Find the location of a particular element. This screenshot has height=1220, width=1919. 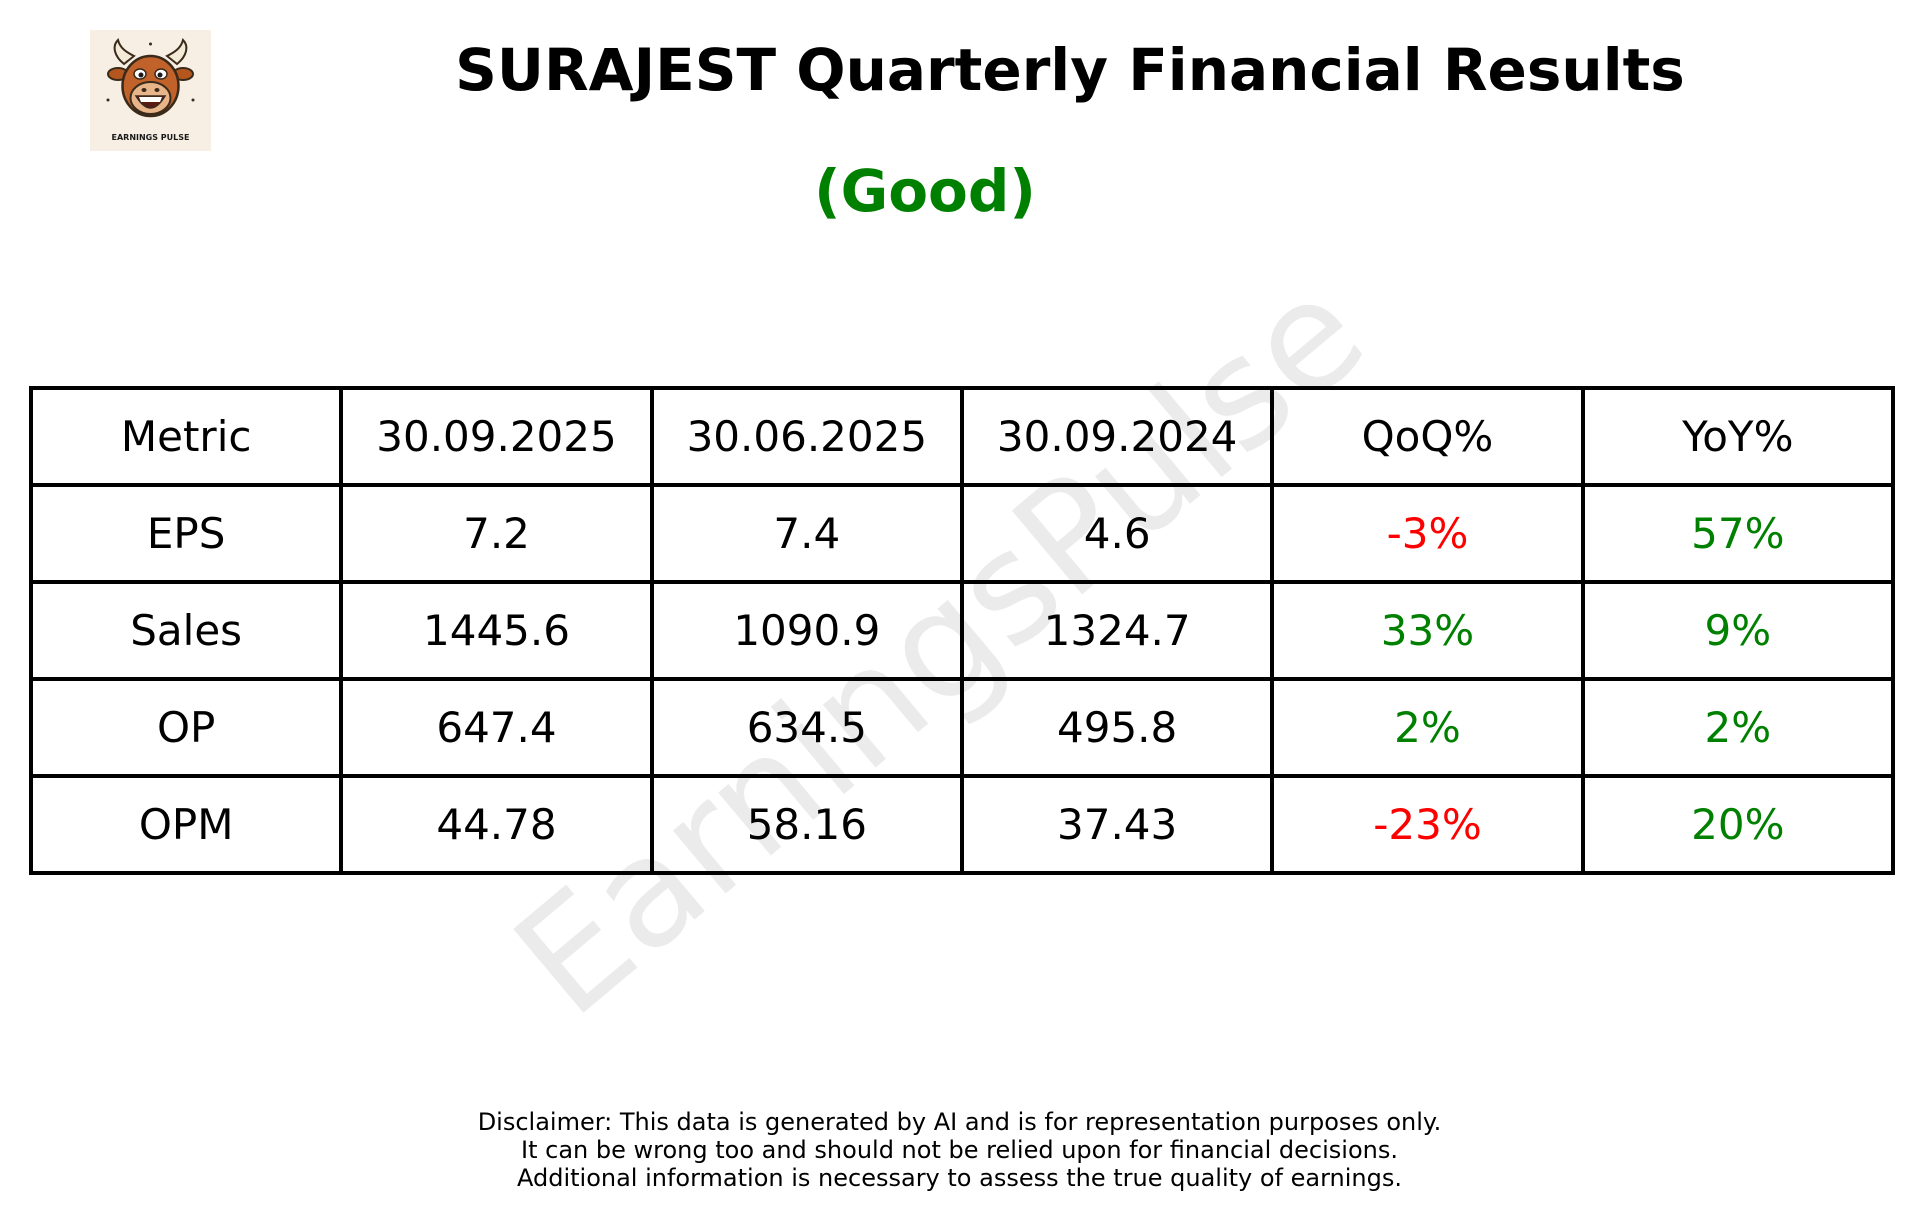

yoy-change: 57% is located at coordinates (1738, 533).